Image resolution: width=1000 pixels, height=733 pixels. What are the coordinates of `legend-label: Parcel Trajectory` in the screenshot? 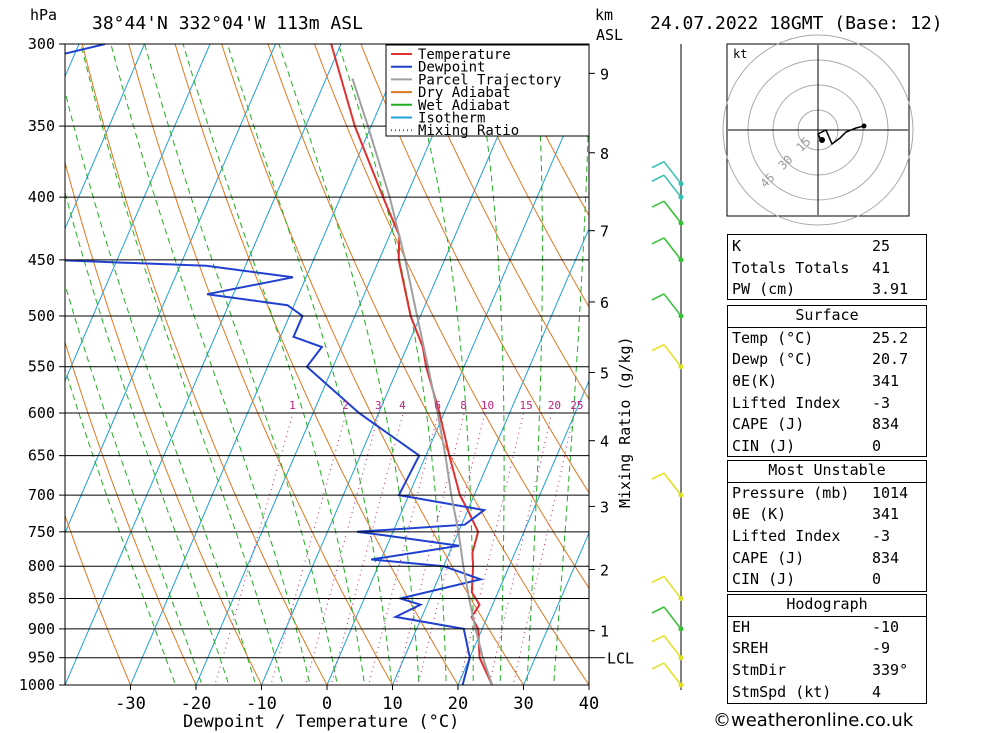 It's located at (489, 80).